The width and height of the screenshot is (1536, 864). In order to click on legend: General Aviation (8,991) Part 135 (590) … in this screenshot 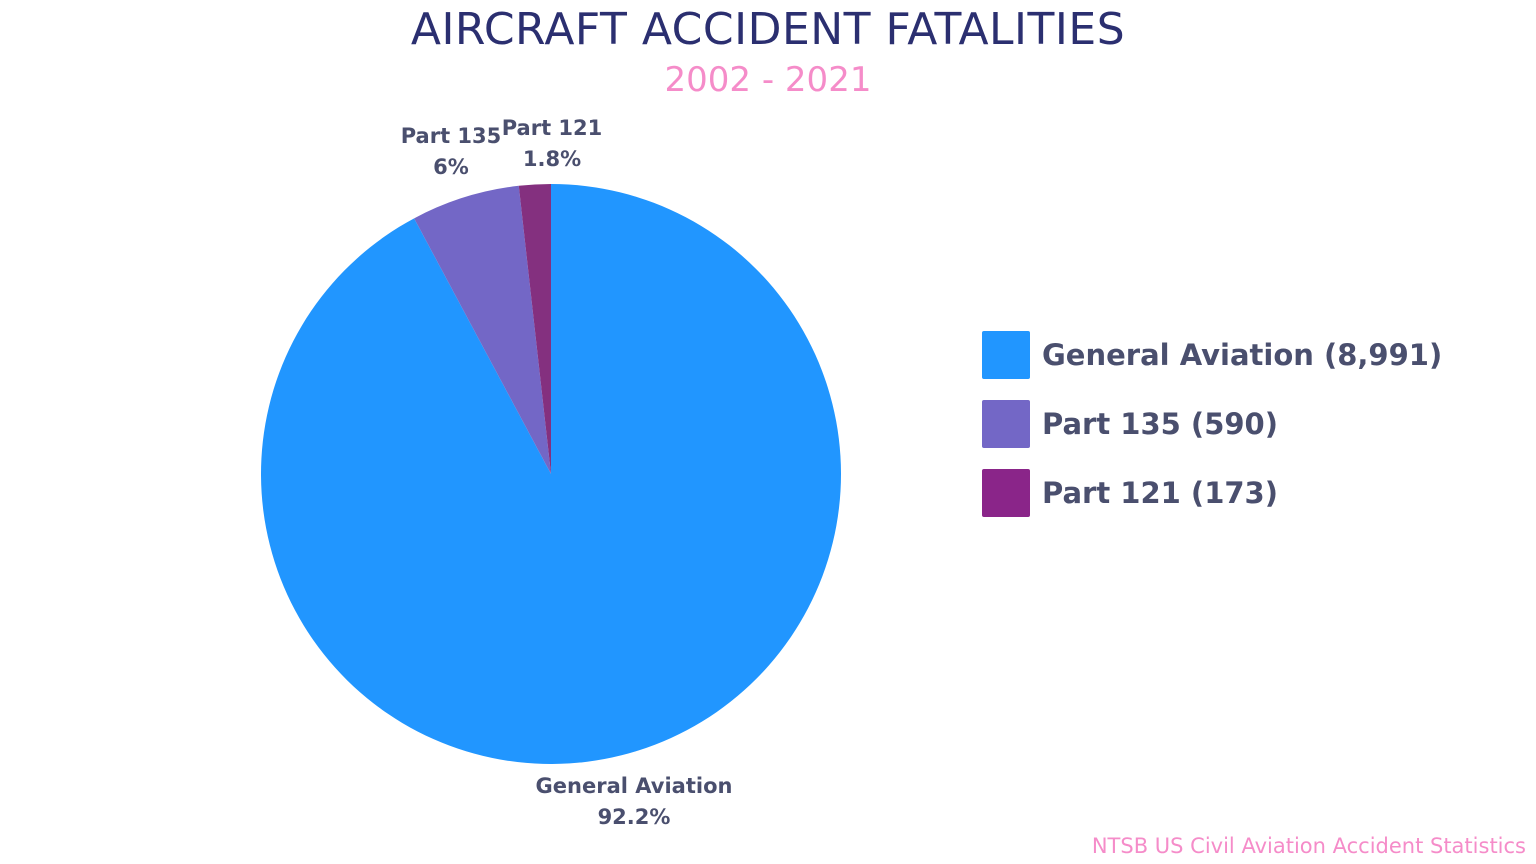, I will do `click(1212, 433)`.